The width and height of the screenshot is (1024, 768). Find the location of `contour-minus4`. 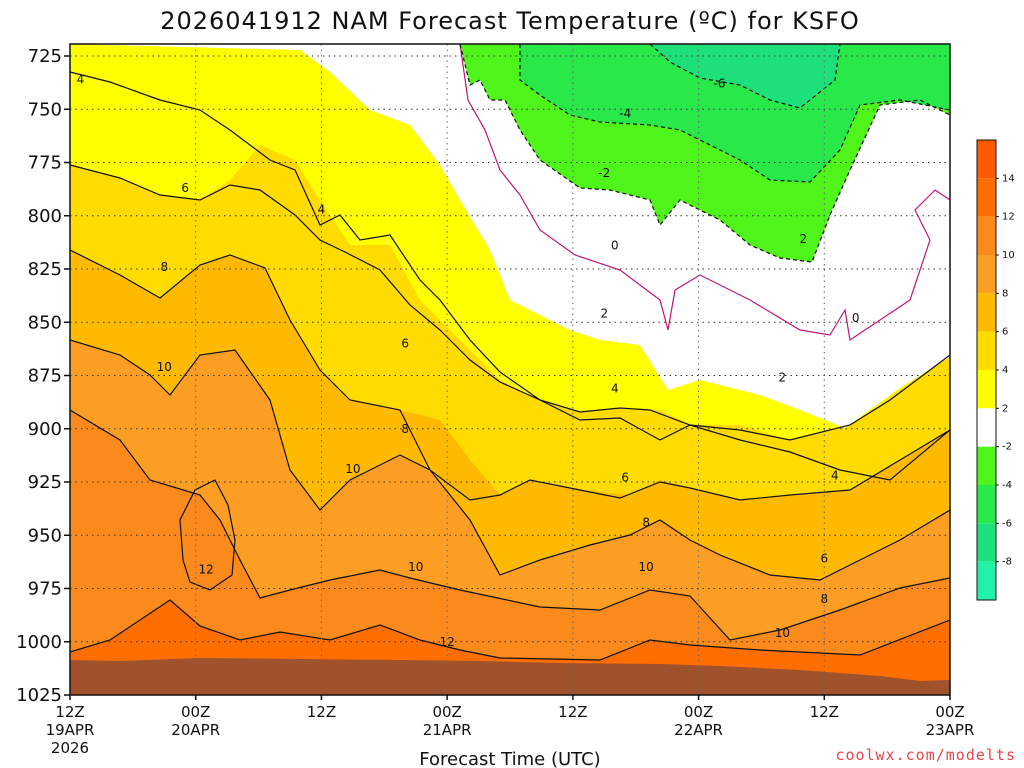

contour-minus4 is located at coordinates (734, 113).